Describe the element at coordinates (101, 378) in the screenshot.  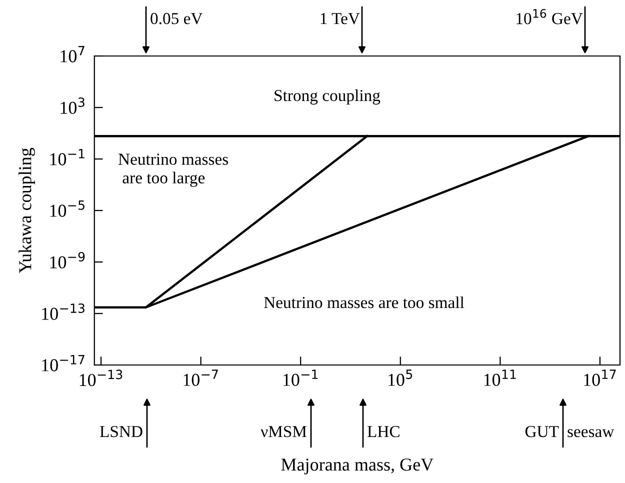
I see `x-tick-label: 10$^{−13}$` at that location.